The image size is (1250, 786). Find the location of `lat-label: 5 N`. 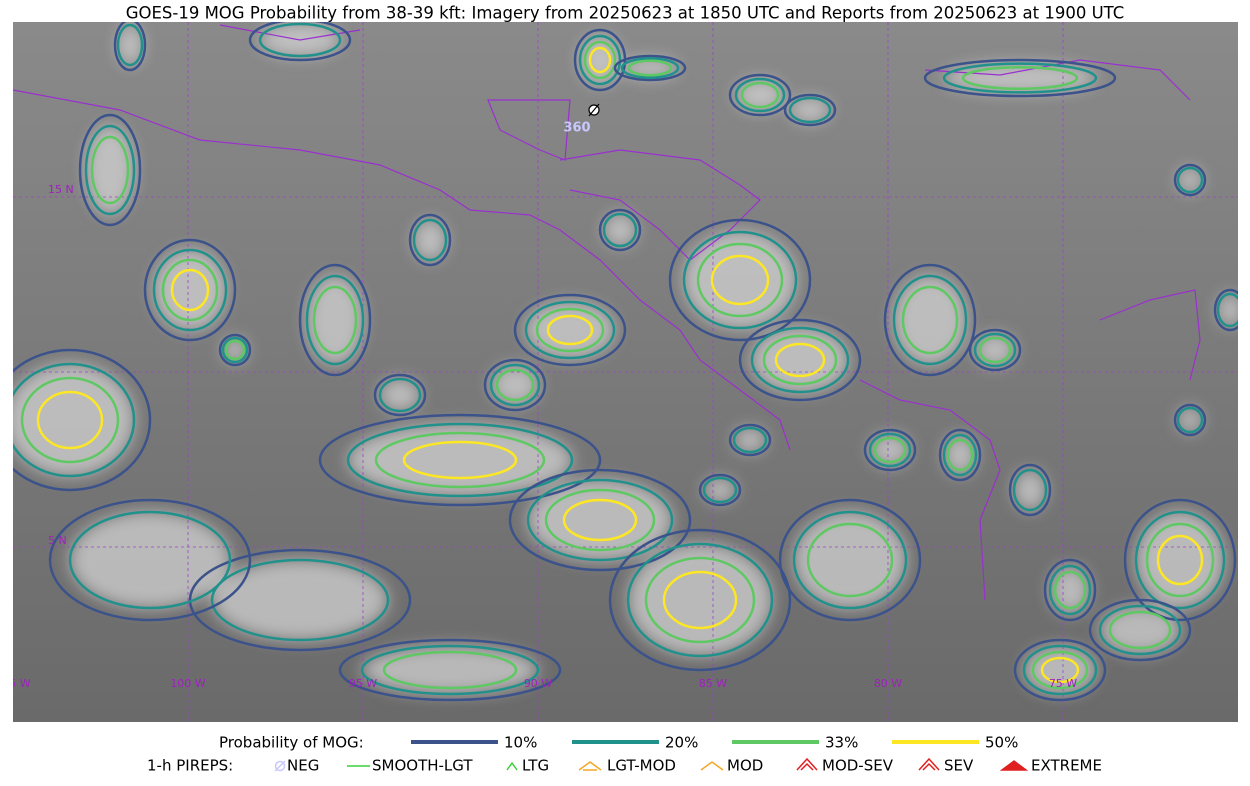

lat-label: 5 N is located at coordinates (57, 540).